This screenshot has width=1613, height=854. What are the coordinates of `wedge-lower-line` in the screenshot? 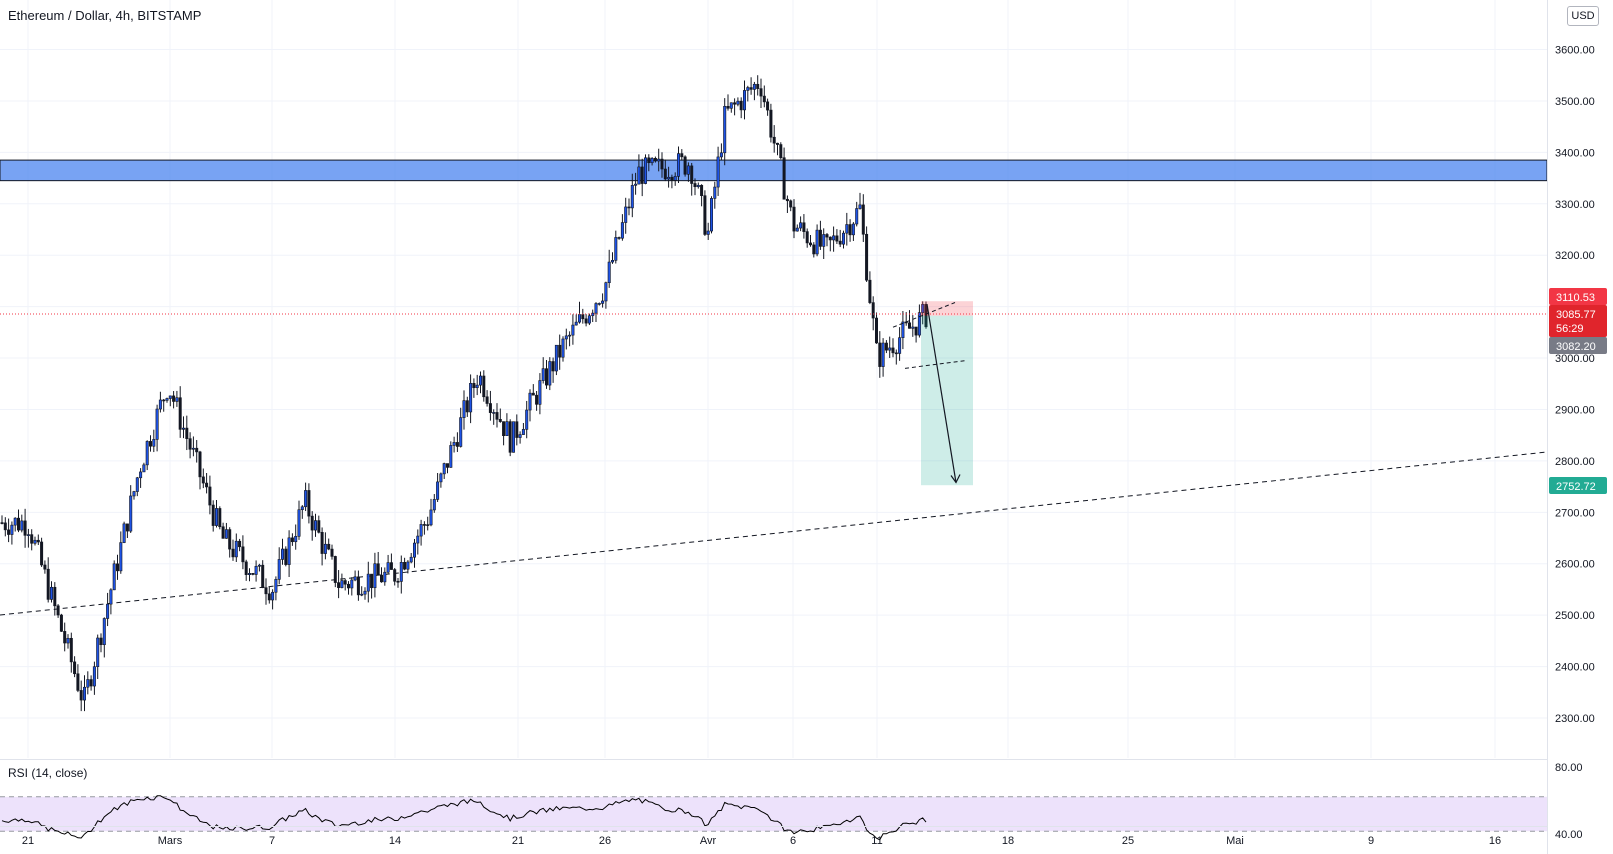 It's located at (935, 364).